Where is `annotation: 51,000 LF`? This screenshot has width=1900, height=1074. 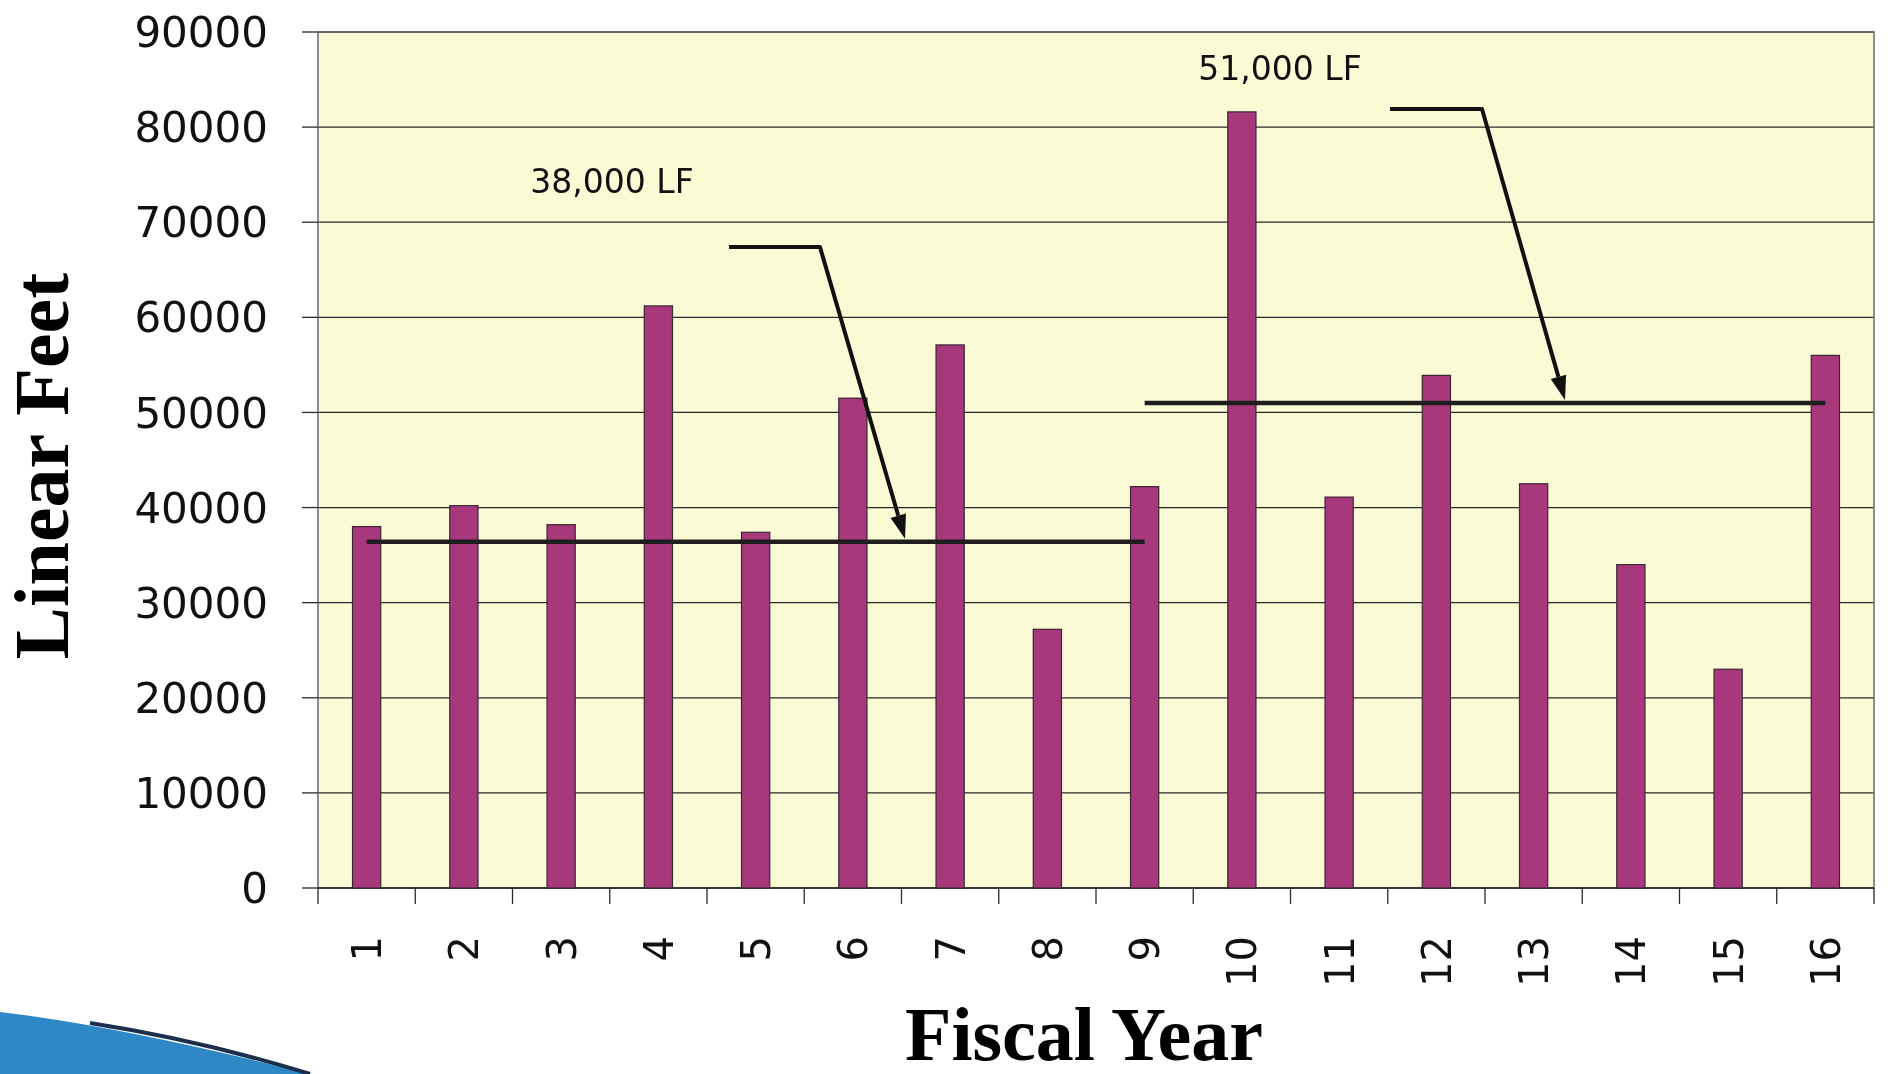
annotation: 51,000 LF is located at coordinates (1280, 68).